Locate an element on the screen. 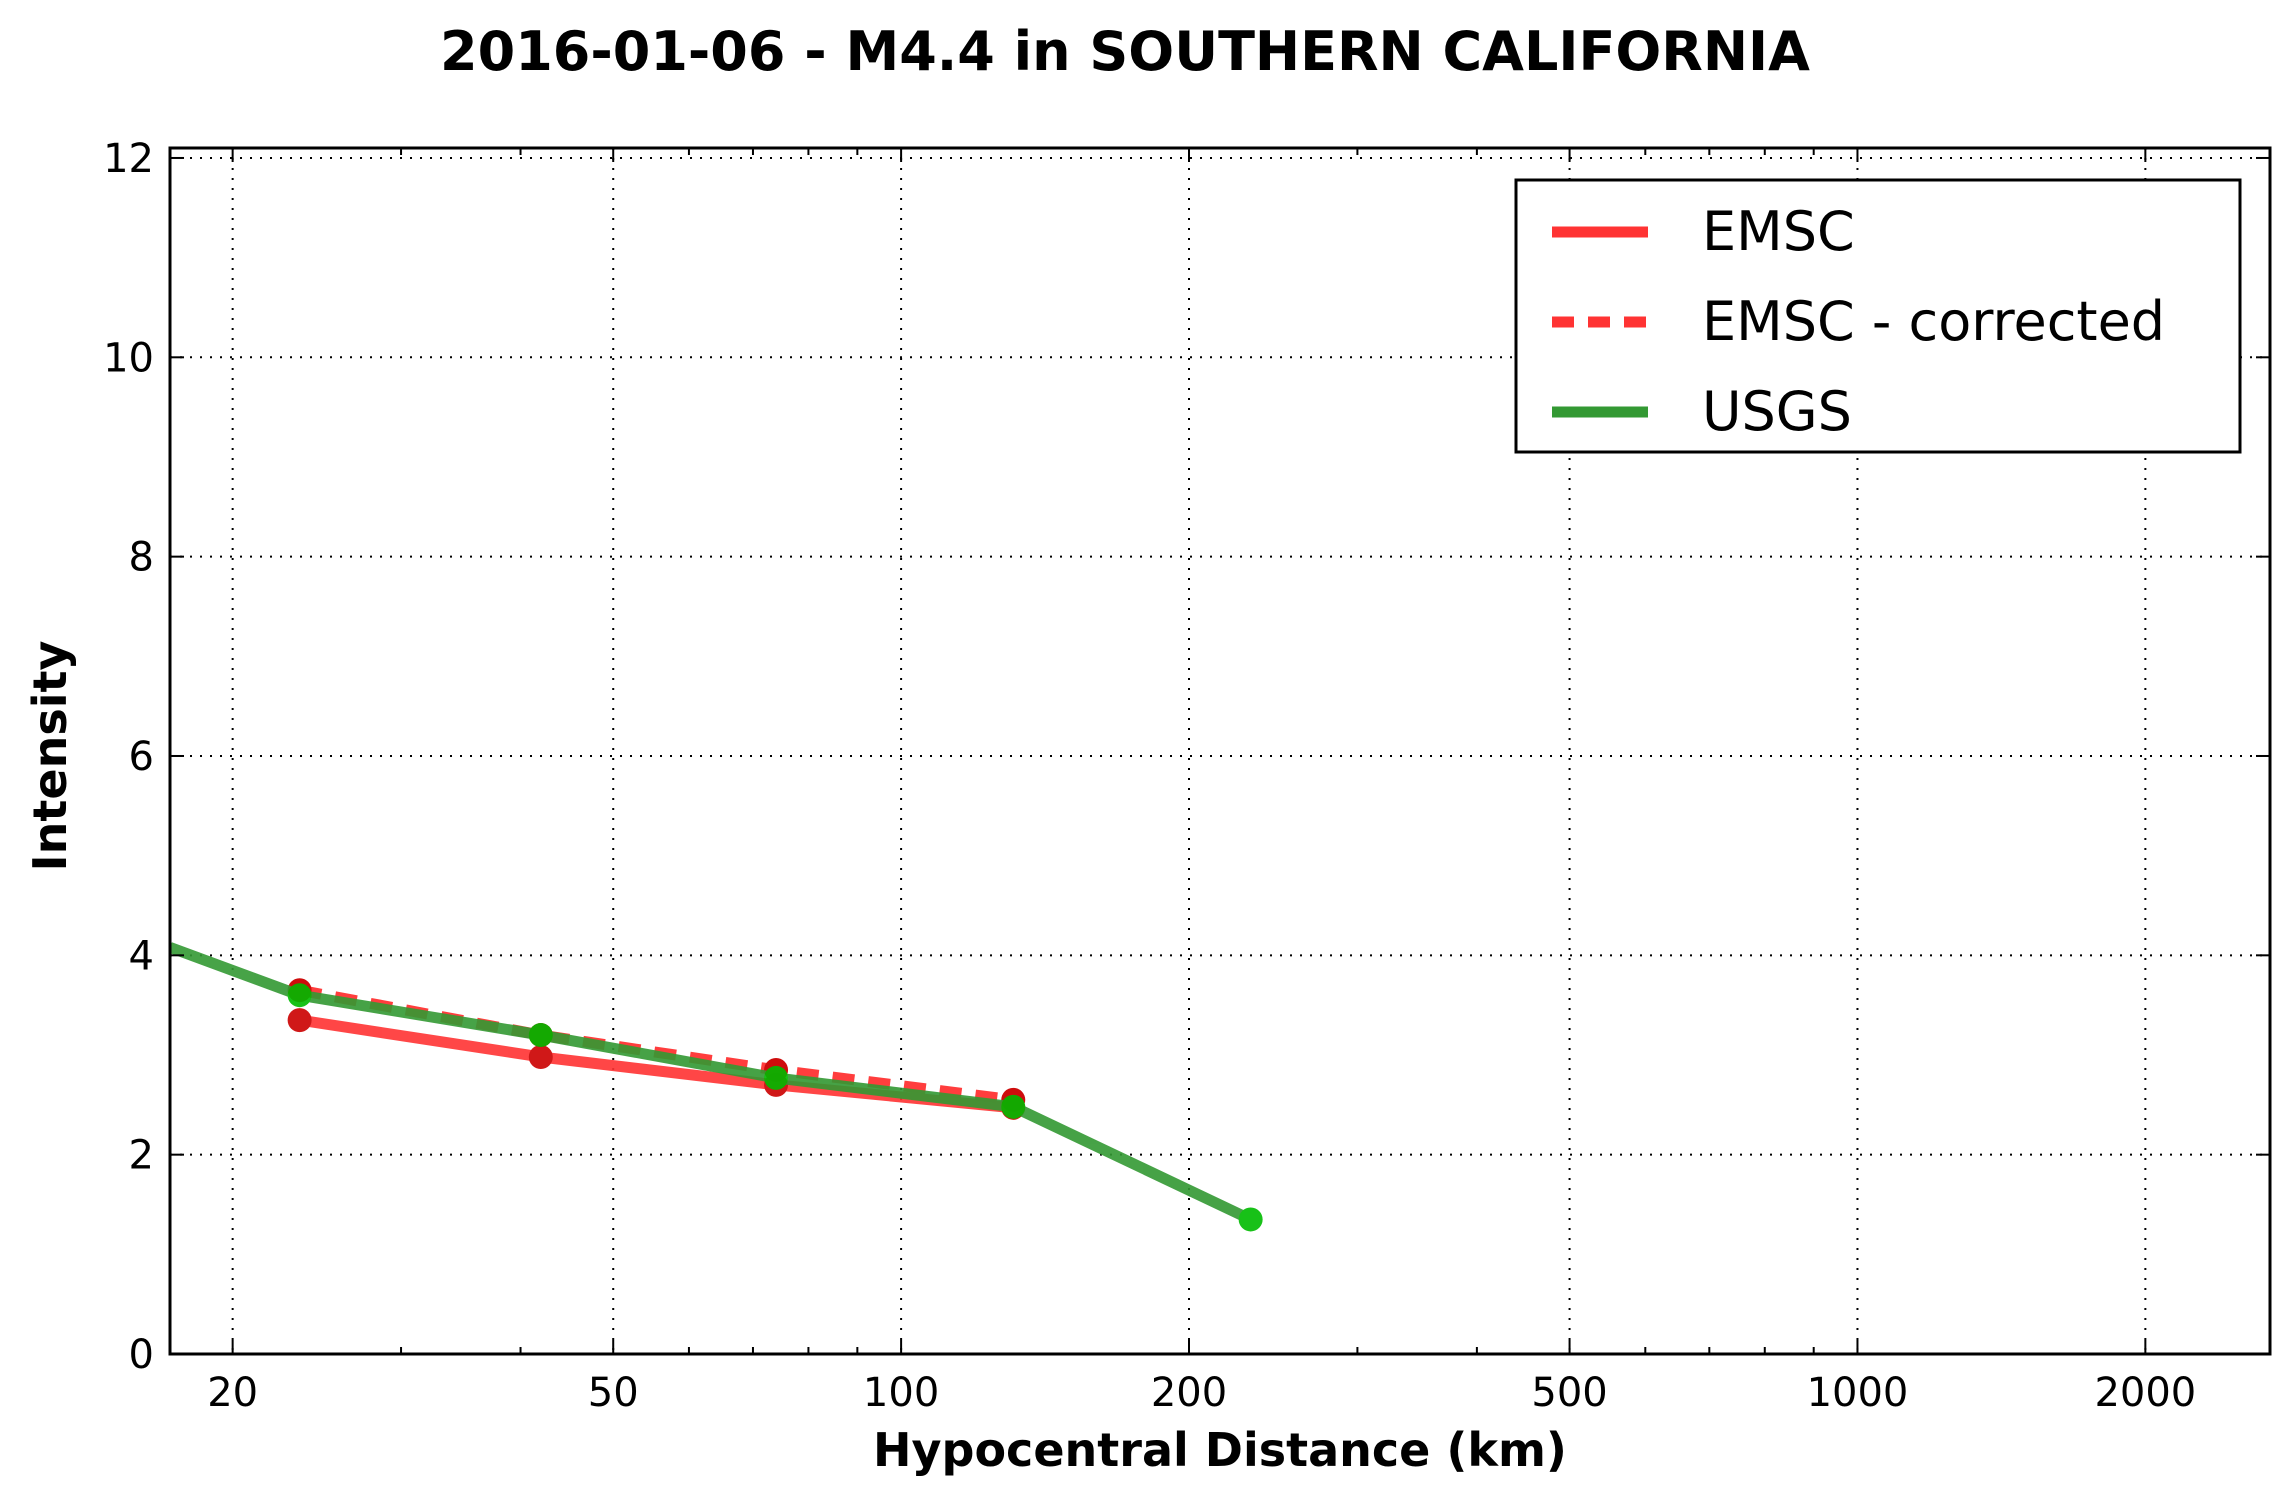 The image size is (2292, 1507). y-tick-label: 10 is located at coordinates (128, 358).